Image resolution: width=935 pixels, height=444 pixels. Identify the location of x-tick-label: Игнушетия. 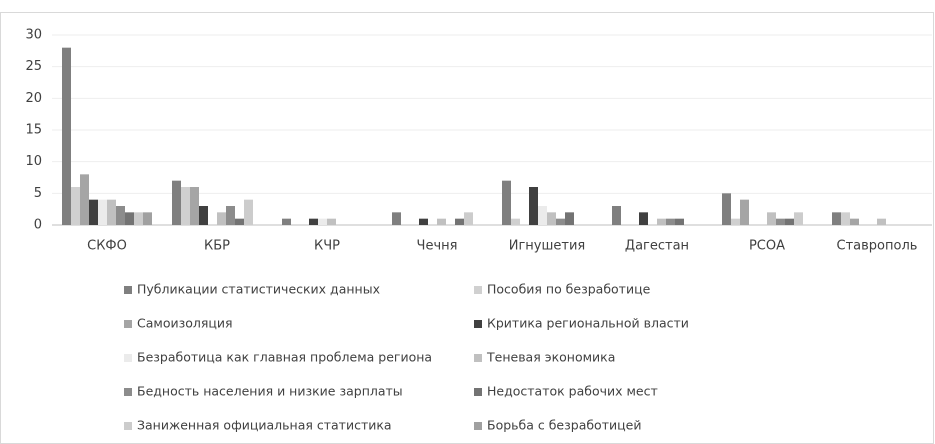
(547, 246).